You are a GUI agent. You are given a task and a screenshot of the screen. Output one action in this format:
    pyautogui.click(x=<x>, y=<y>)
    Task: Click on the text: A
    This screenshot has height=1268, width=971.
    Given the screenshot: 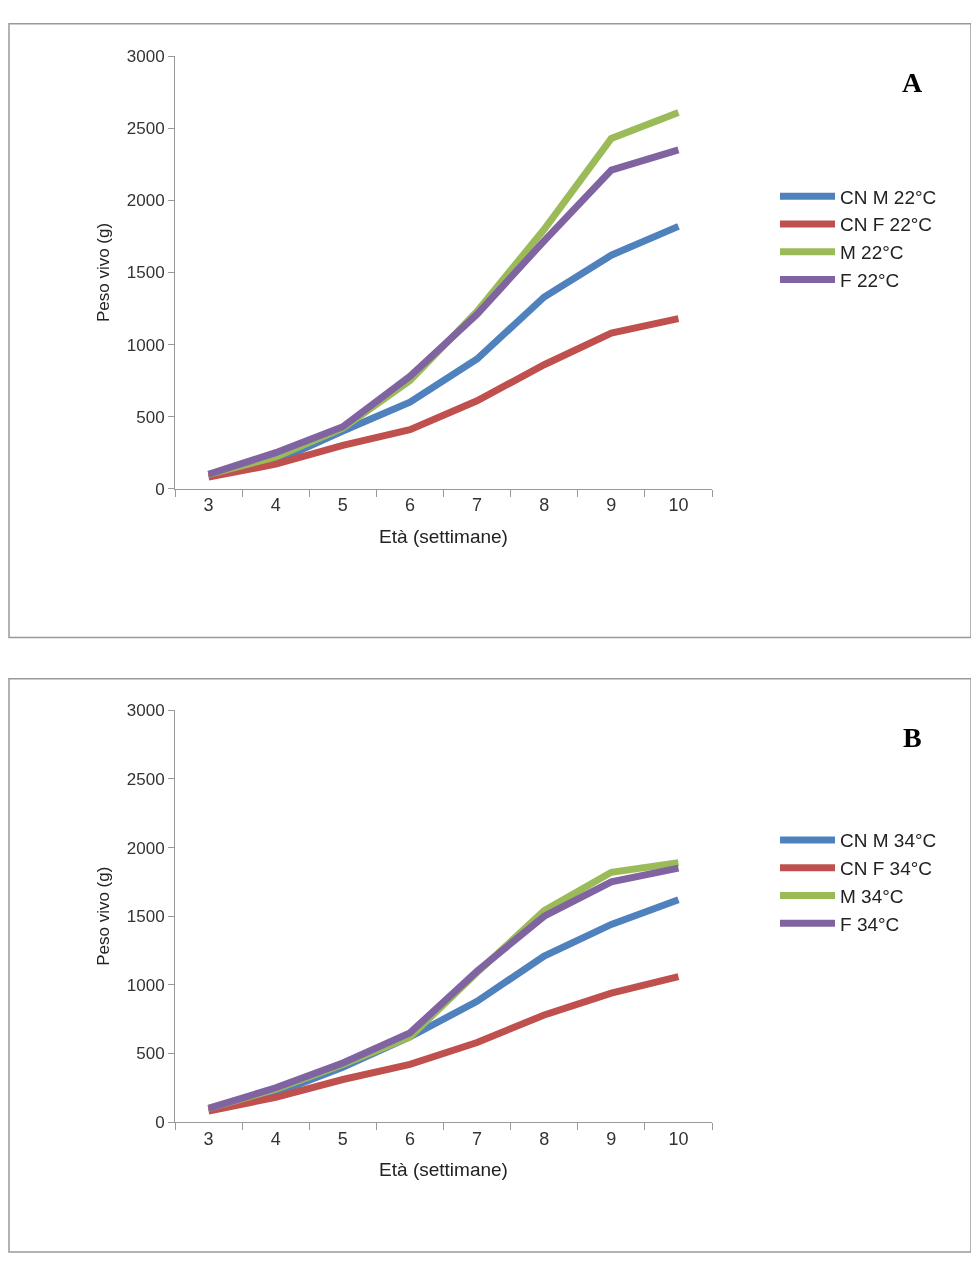 What is the action you would take?
    pyautogui.click(x=912, y=82)
    